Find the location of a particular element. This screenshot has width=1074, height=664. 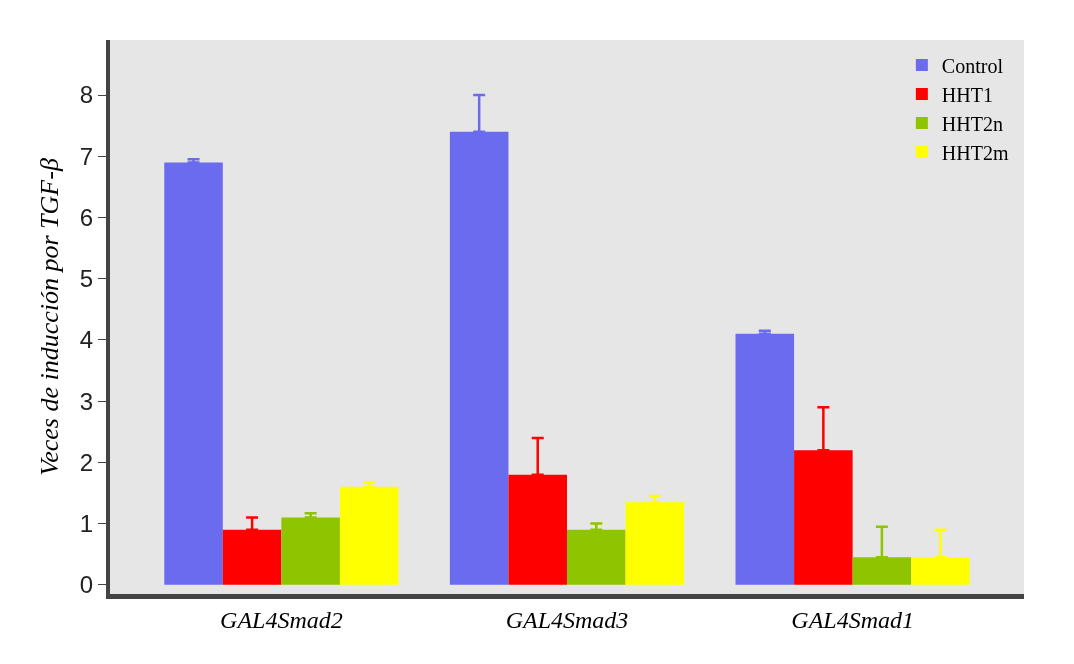

y-tick-label: 4 is located at coordinates (86, 340).